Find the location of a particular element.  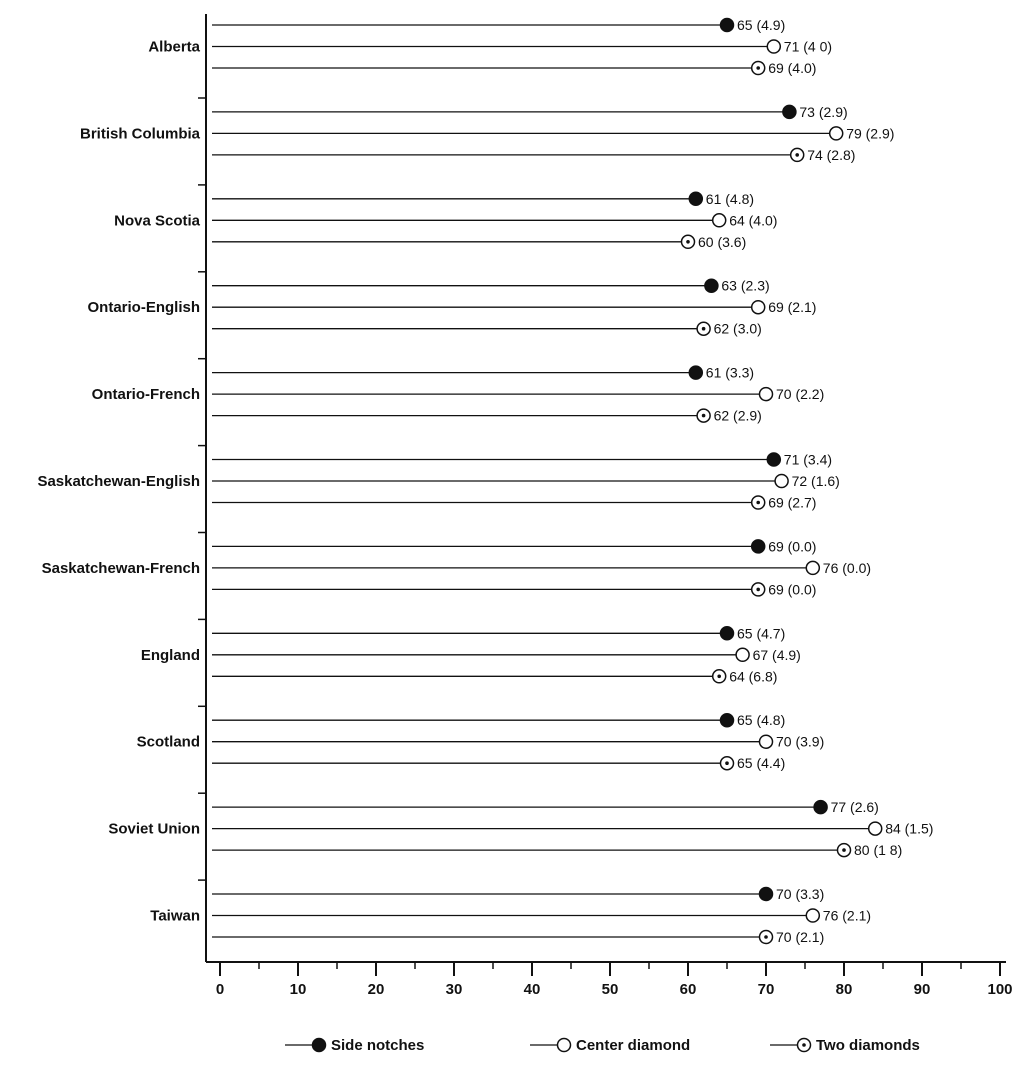

data-label: 61 (3.3) is located at coordinates (730, 373).